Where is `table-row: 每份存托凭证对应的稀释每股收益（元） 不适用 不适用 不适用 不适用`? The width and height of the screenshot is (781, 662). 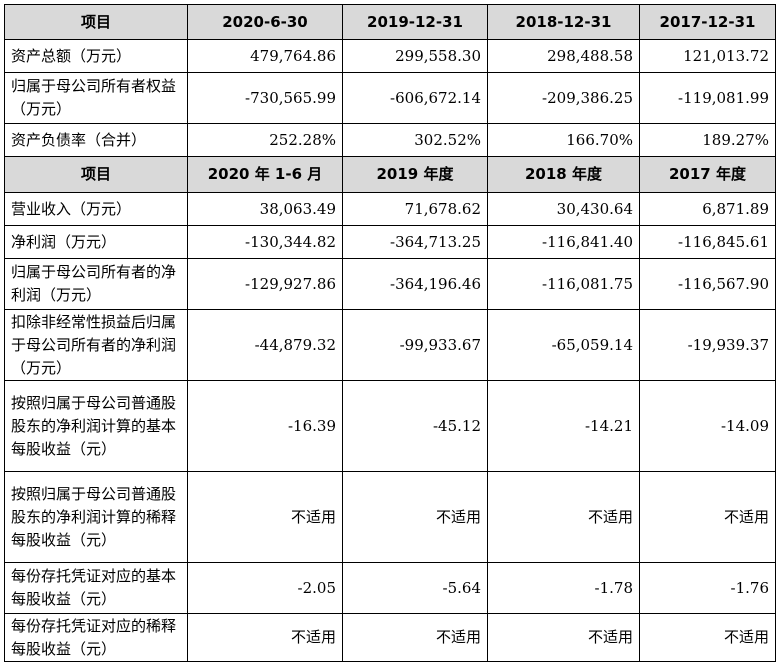 table-row: 每份存托凭证对应的稀释每股收益（元） 不适用 不适用 不适用 不适用 is located at coordinates (390, 637).